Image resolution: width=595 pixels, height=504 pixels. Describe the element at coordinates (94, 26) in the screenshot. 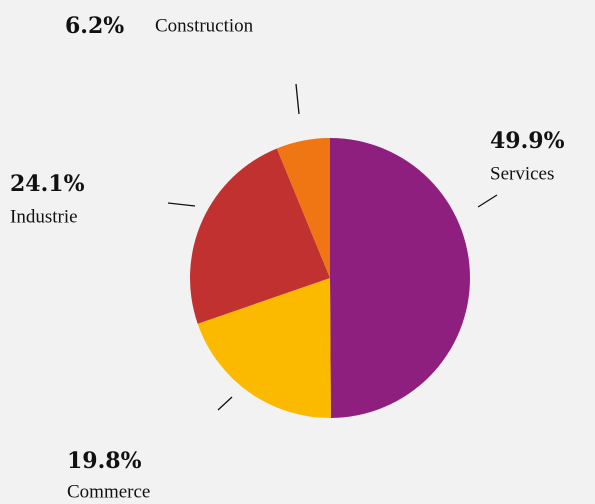

I see `value-label: 6.2%` at that location.